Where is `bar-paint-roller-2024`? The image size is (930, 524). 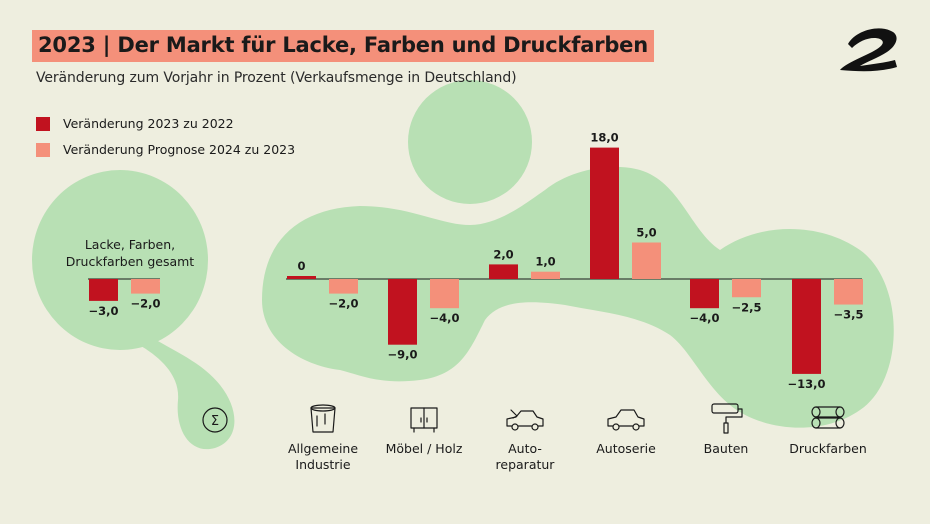
bar-paint-roller-2024 is located at coordinates (746, 288).